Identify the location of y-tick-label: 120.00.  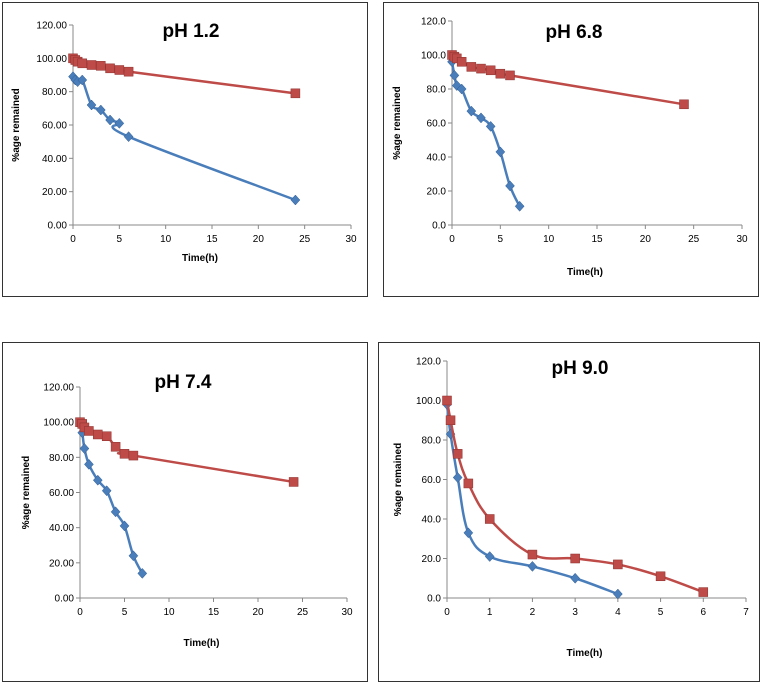
(58, 388).